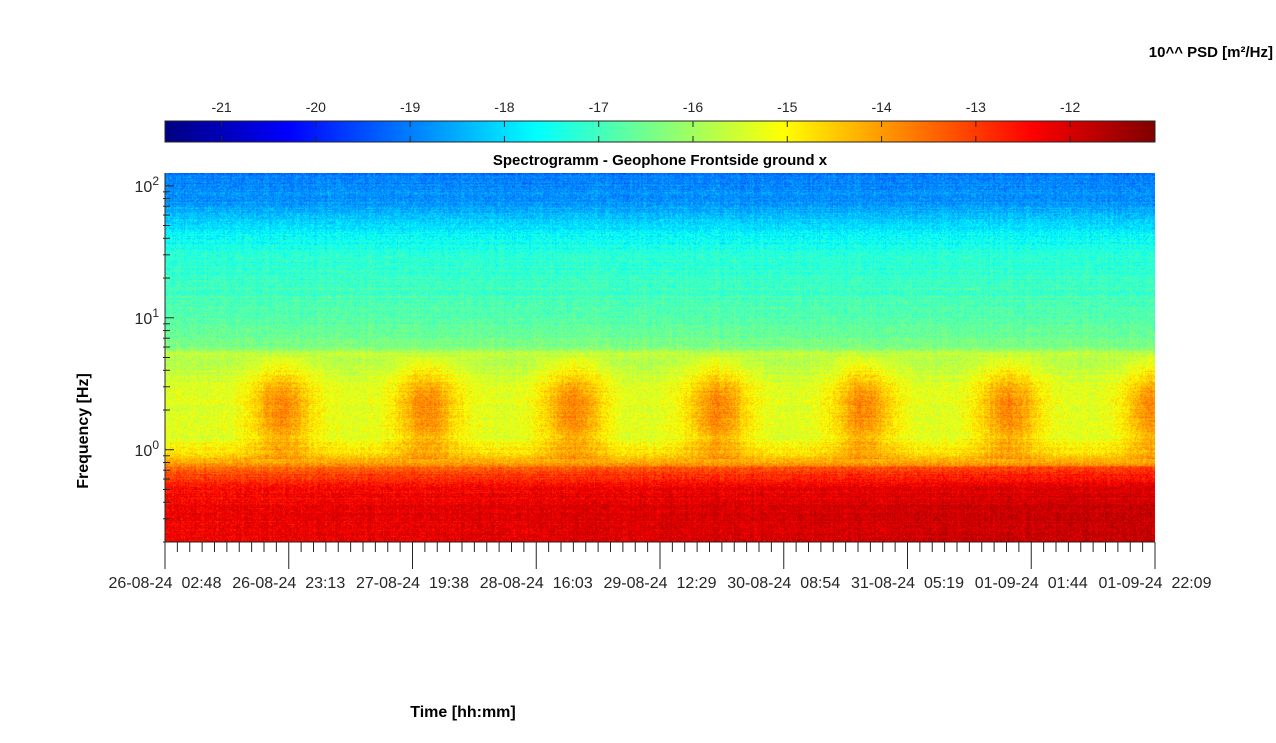  I want to click on y-axis-label: Frequency [Hz], so click(83, 431).